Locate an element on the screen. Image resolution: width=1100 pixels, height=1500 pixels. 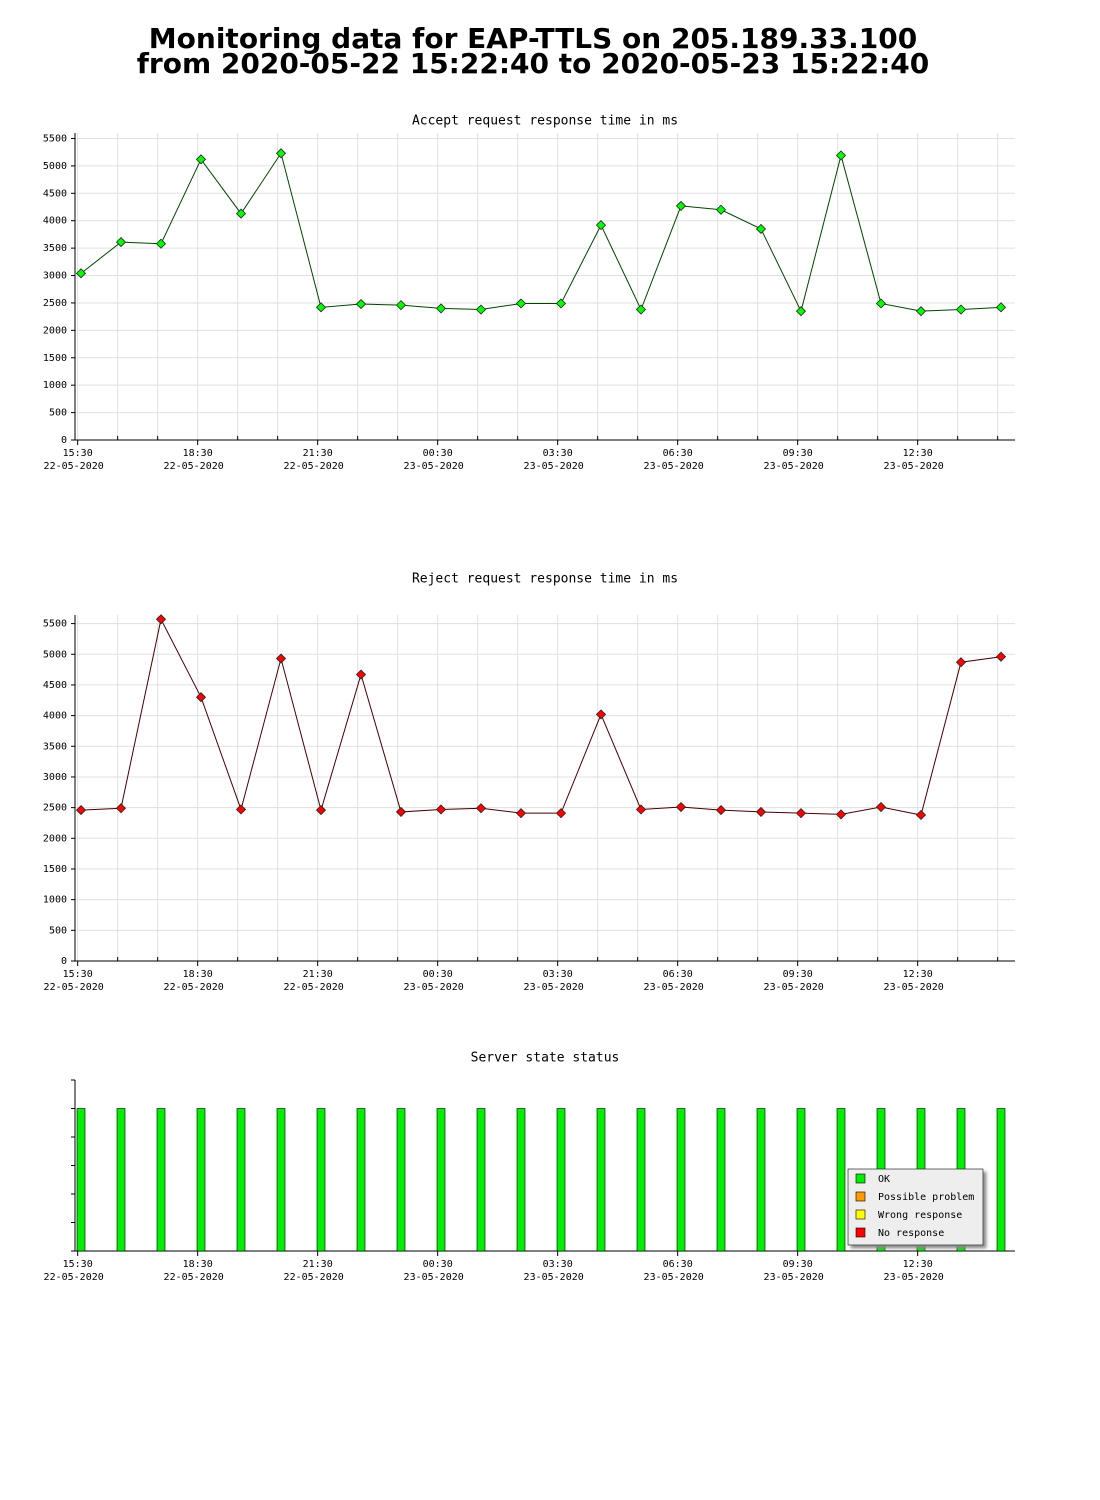
x-tick-label: 12:30 is located at coordinates (918, 974).